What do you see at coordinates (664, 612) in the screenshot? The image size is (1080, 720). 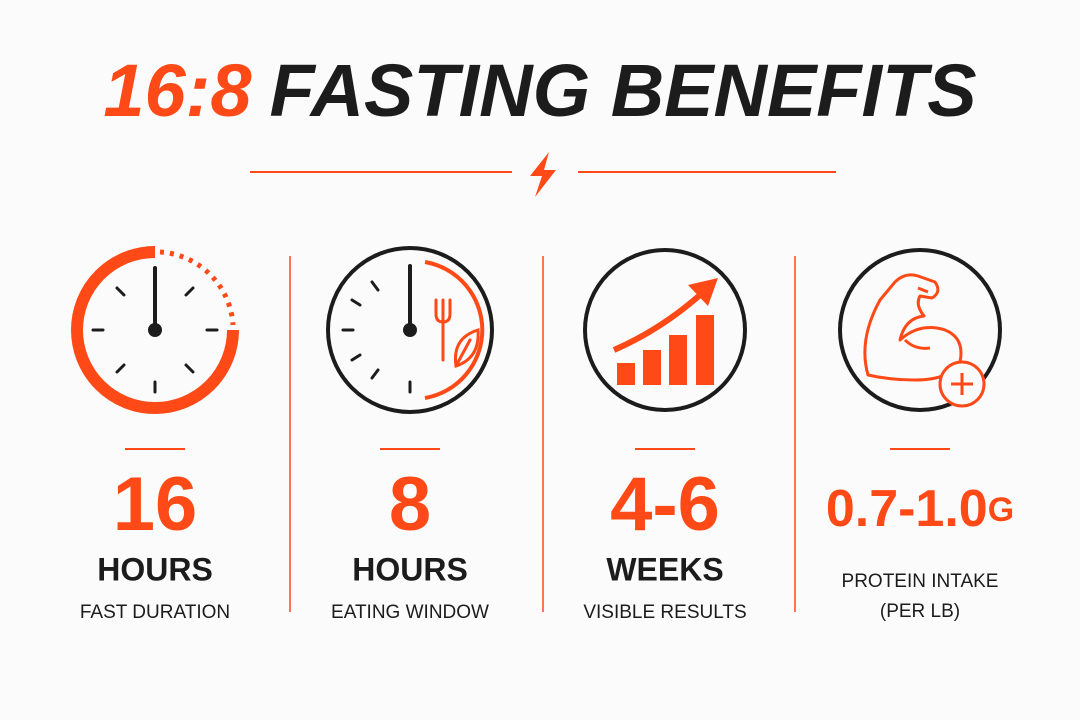 I see `stat-label: VISIBLE RESULTS` at bounding box center [664, 612].